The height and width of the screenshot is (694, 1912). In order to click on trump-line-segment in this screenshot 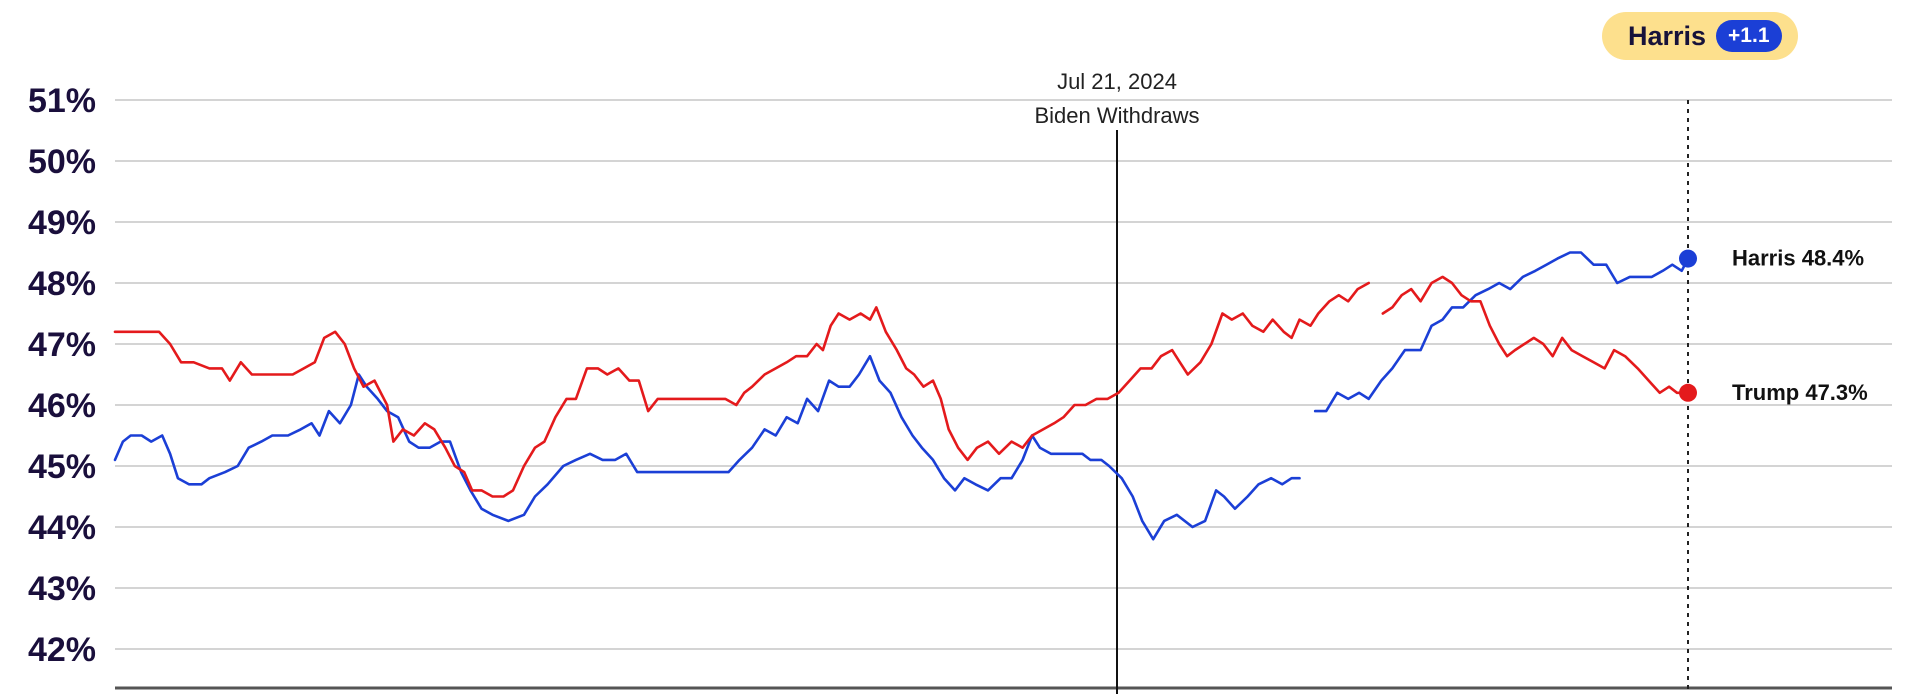, I will do `click(1535, 335)`.